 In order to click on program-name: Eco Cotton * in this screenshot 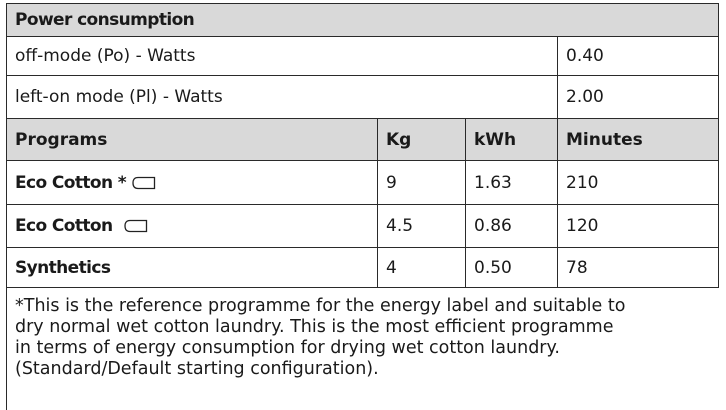, I will do `click(70, 183)`.